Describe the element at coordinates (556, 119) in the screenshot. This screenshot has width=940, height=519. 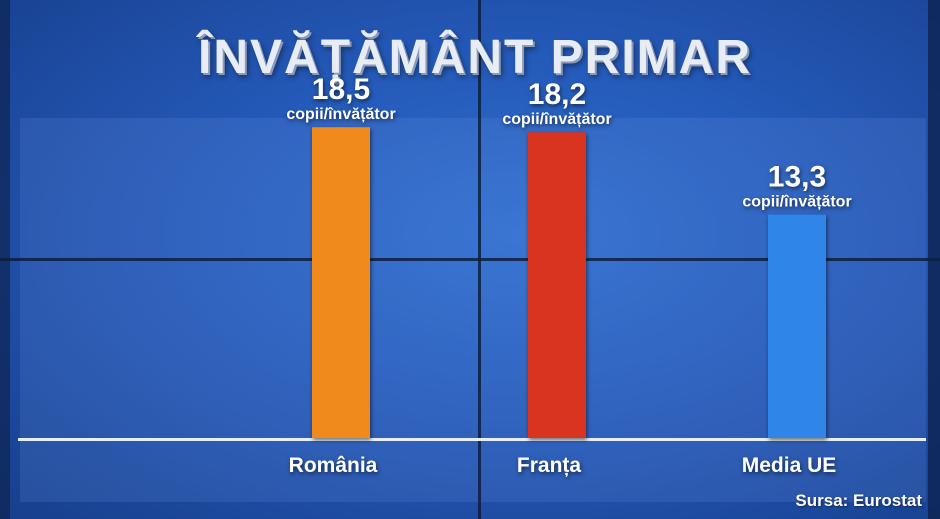
I see `unit-label-1: copii/învățător` at that location.